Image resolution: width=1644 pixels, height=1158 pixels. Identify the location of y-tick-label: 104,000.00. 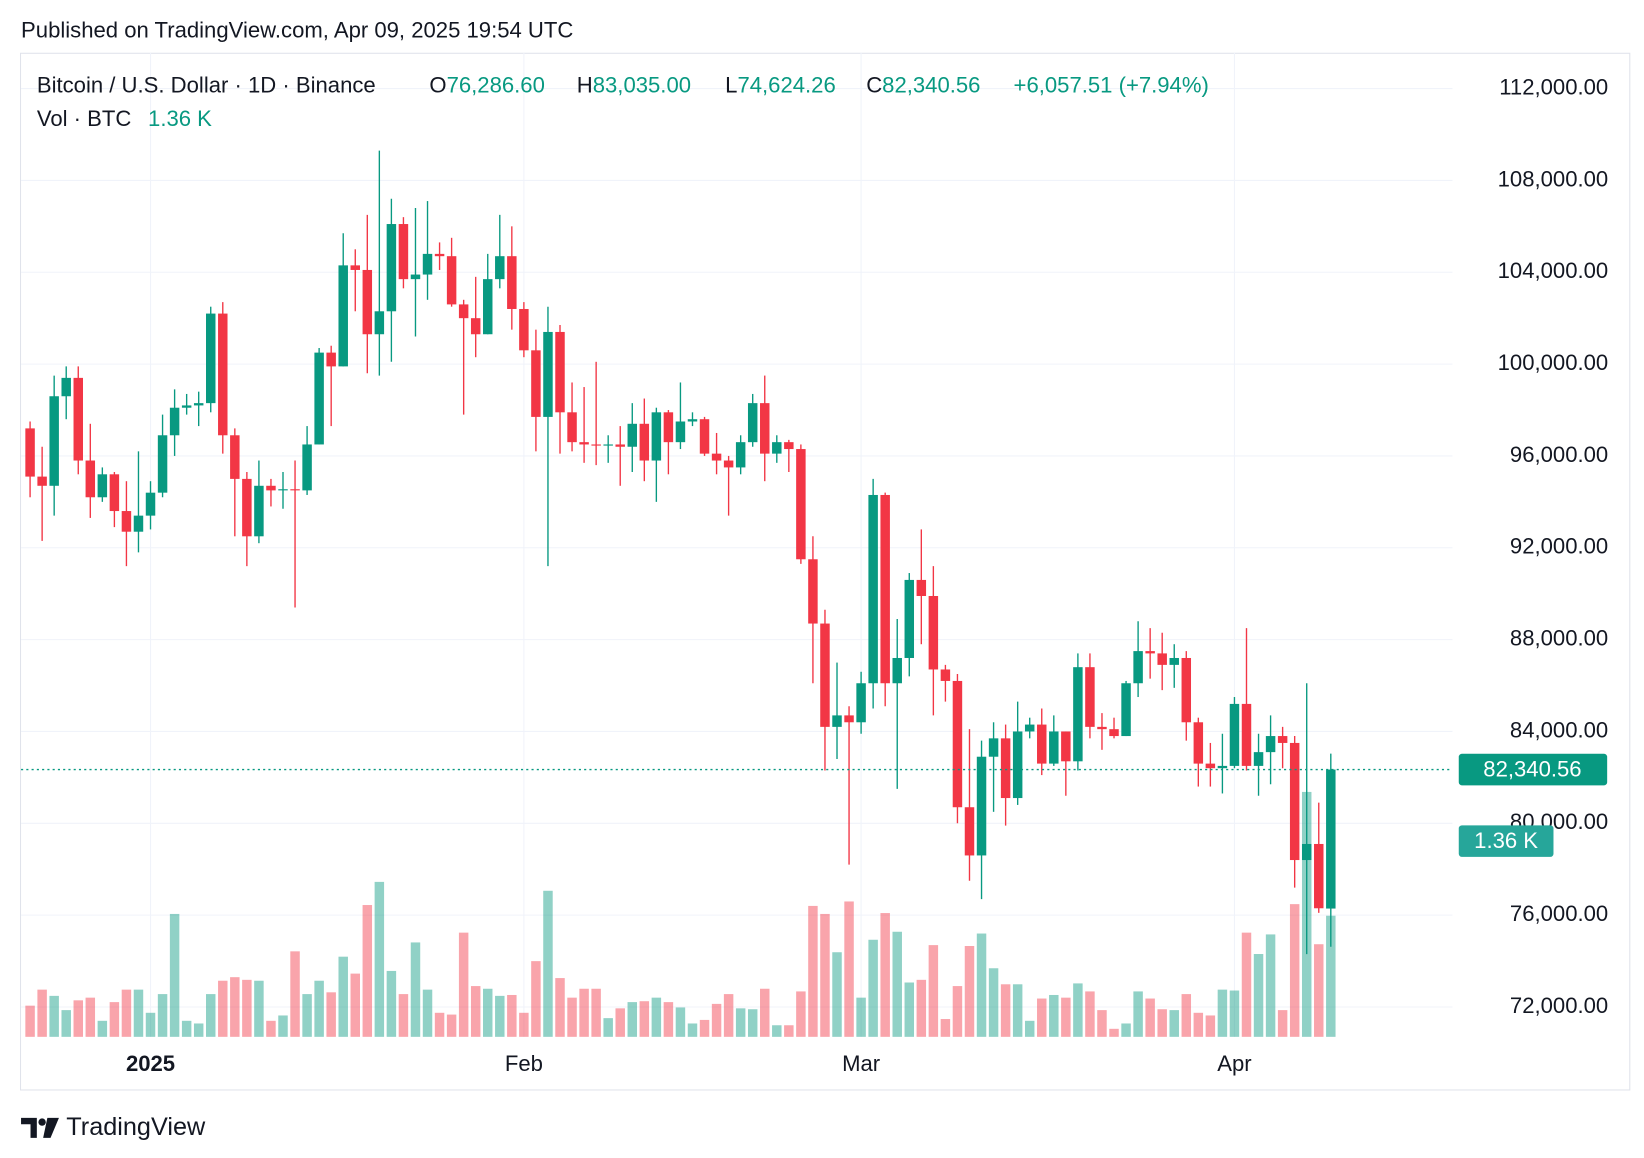
(1553, 270).